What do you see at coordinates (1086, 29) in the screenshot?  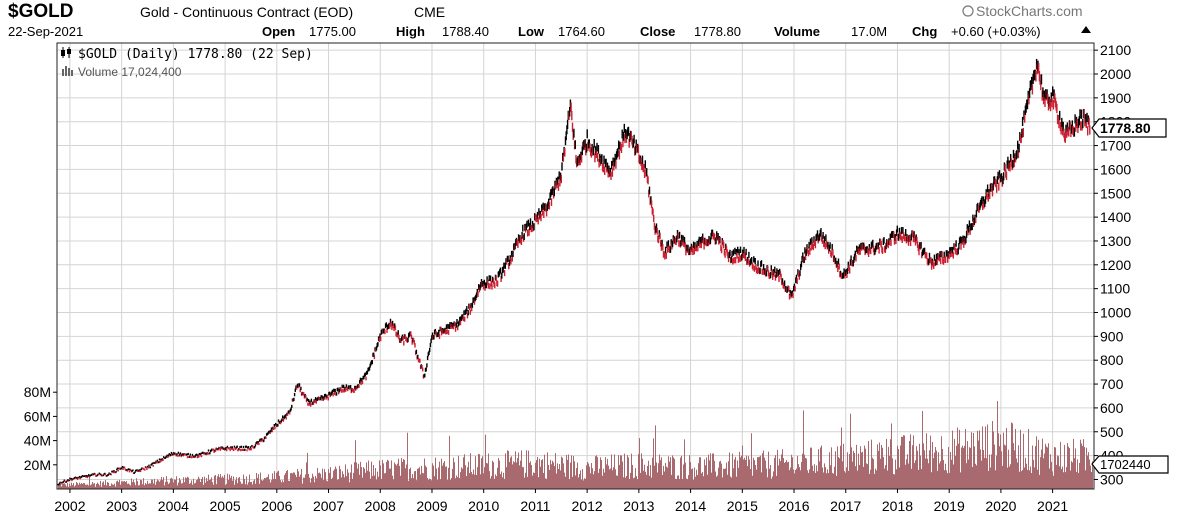 I see `up-arrow-icon` at bounding box center [1086, 29].